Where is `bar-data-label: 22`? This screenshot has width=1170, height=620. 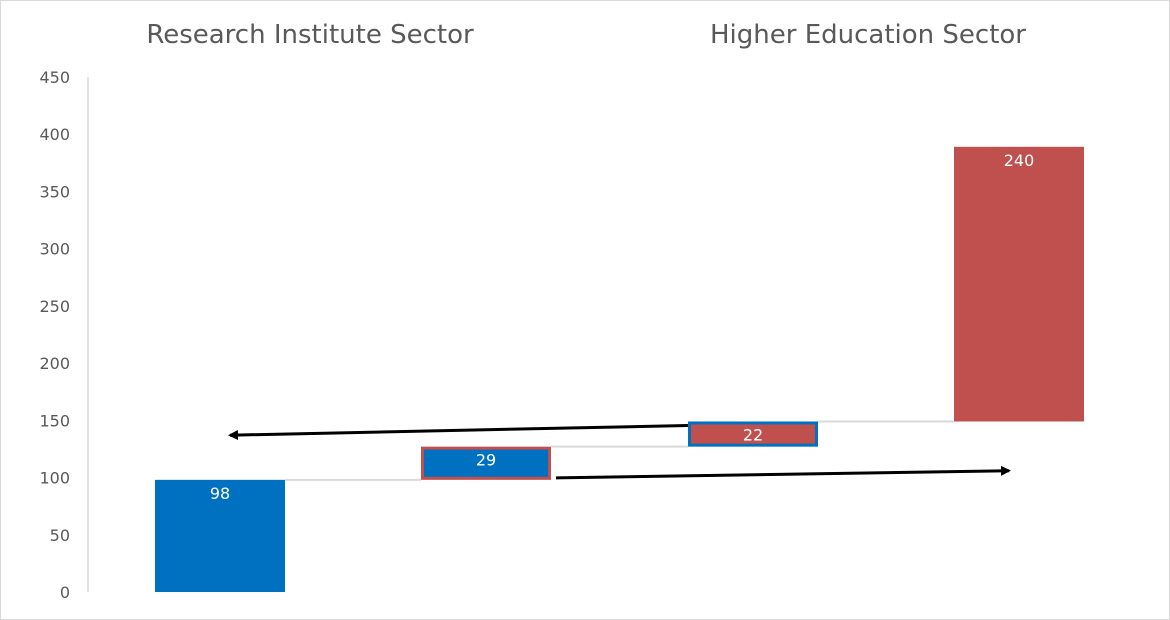
bar-data-label: 22 is located at coordinates (753, 434).